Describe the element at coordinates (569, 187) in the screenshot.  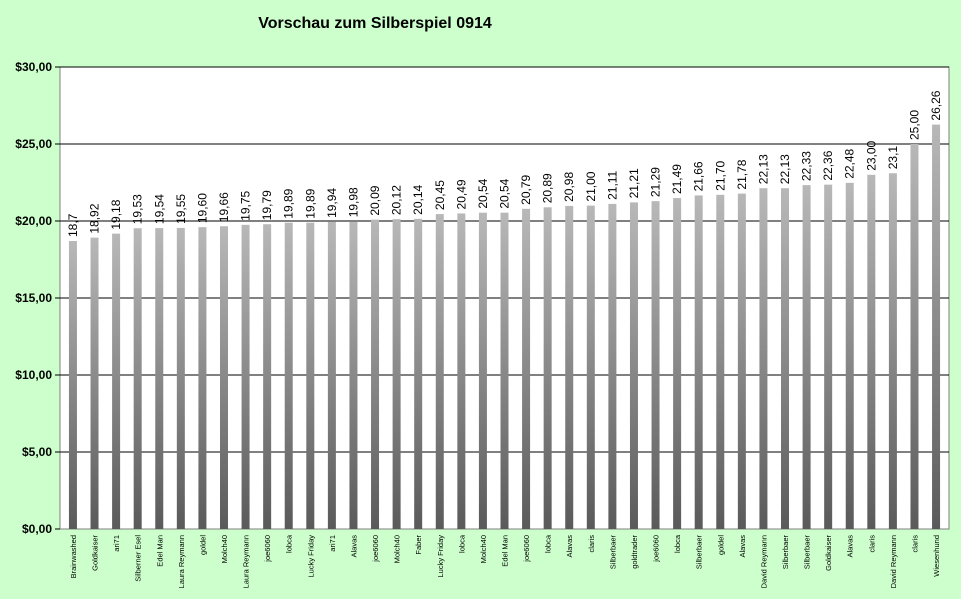
I see `data-label: 20,98` at that location.